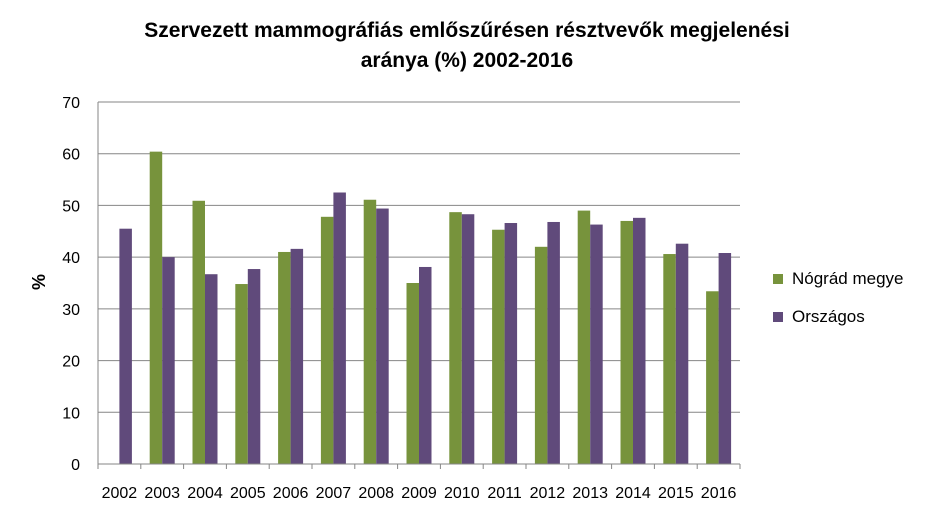  I want to click on bar-nograd-2006, so click(284, 357).